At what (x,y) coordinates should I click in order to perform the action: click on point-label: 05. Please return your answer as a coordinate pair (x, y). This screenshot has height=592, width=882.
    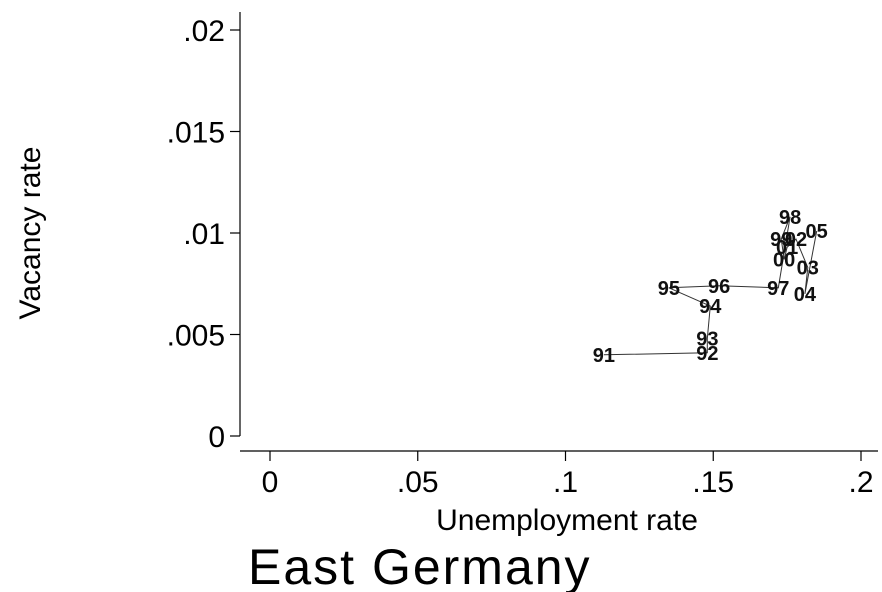
    Looking at the image, I should click on (817, 232).